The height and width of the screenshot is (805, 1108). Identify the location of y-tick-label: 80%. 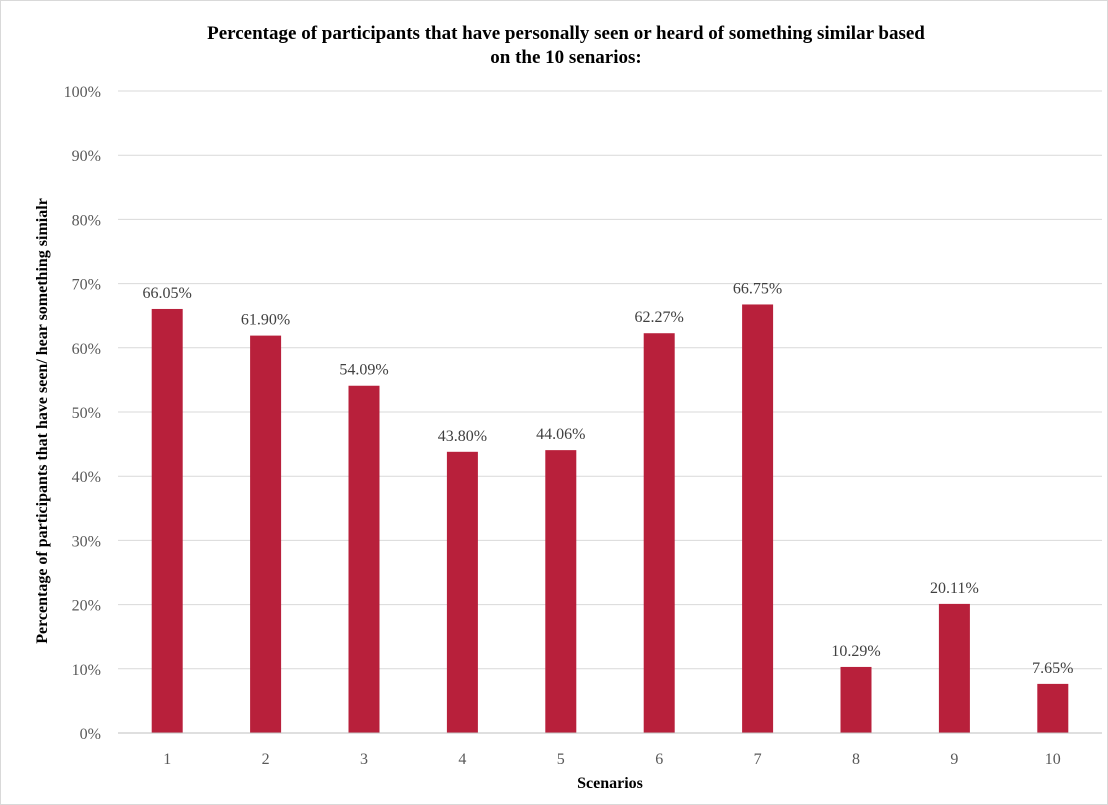
(86, 220).